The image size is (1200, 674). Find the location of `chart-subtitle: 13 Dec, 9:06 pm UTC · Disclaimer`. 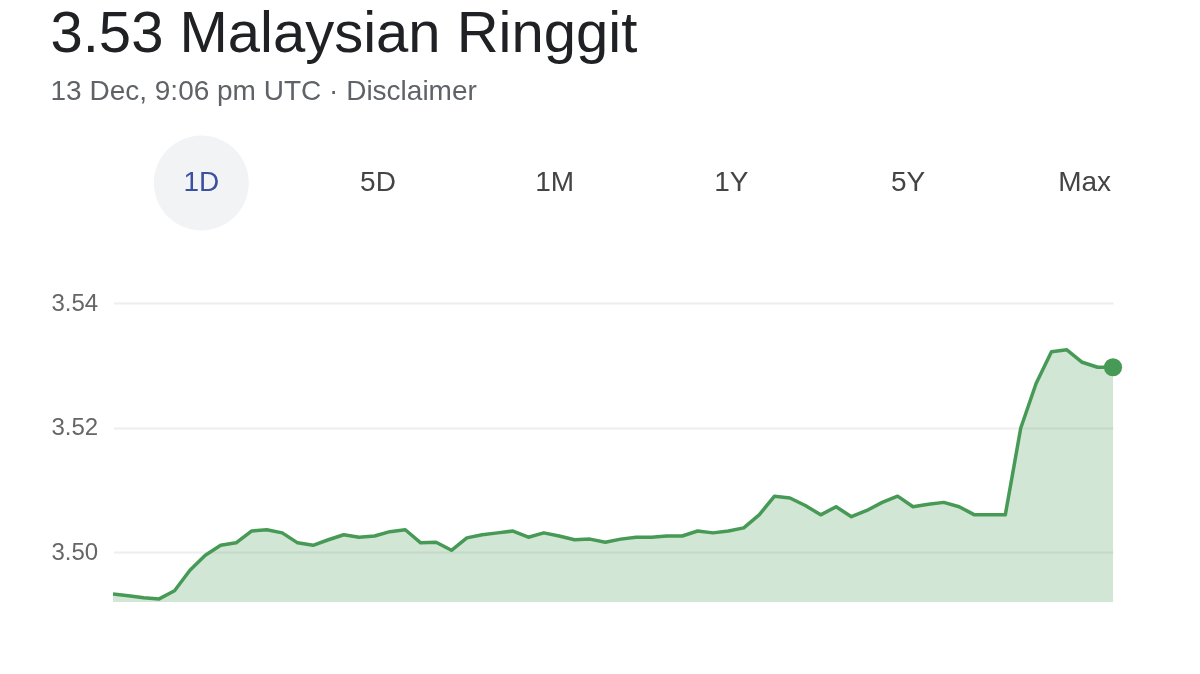

chart-subtitle: 13 Dec, 9:06 pm UTC · Disclaimer is located at coordinates (263, 90).